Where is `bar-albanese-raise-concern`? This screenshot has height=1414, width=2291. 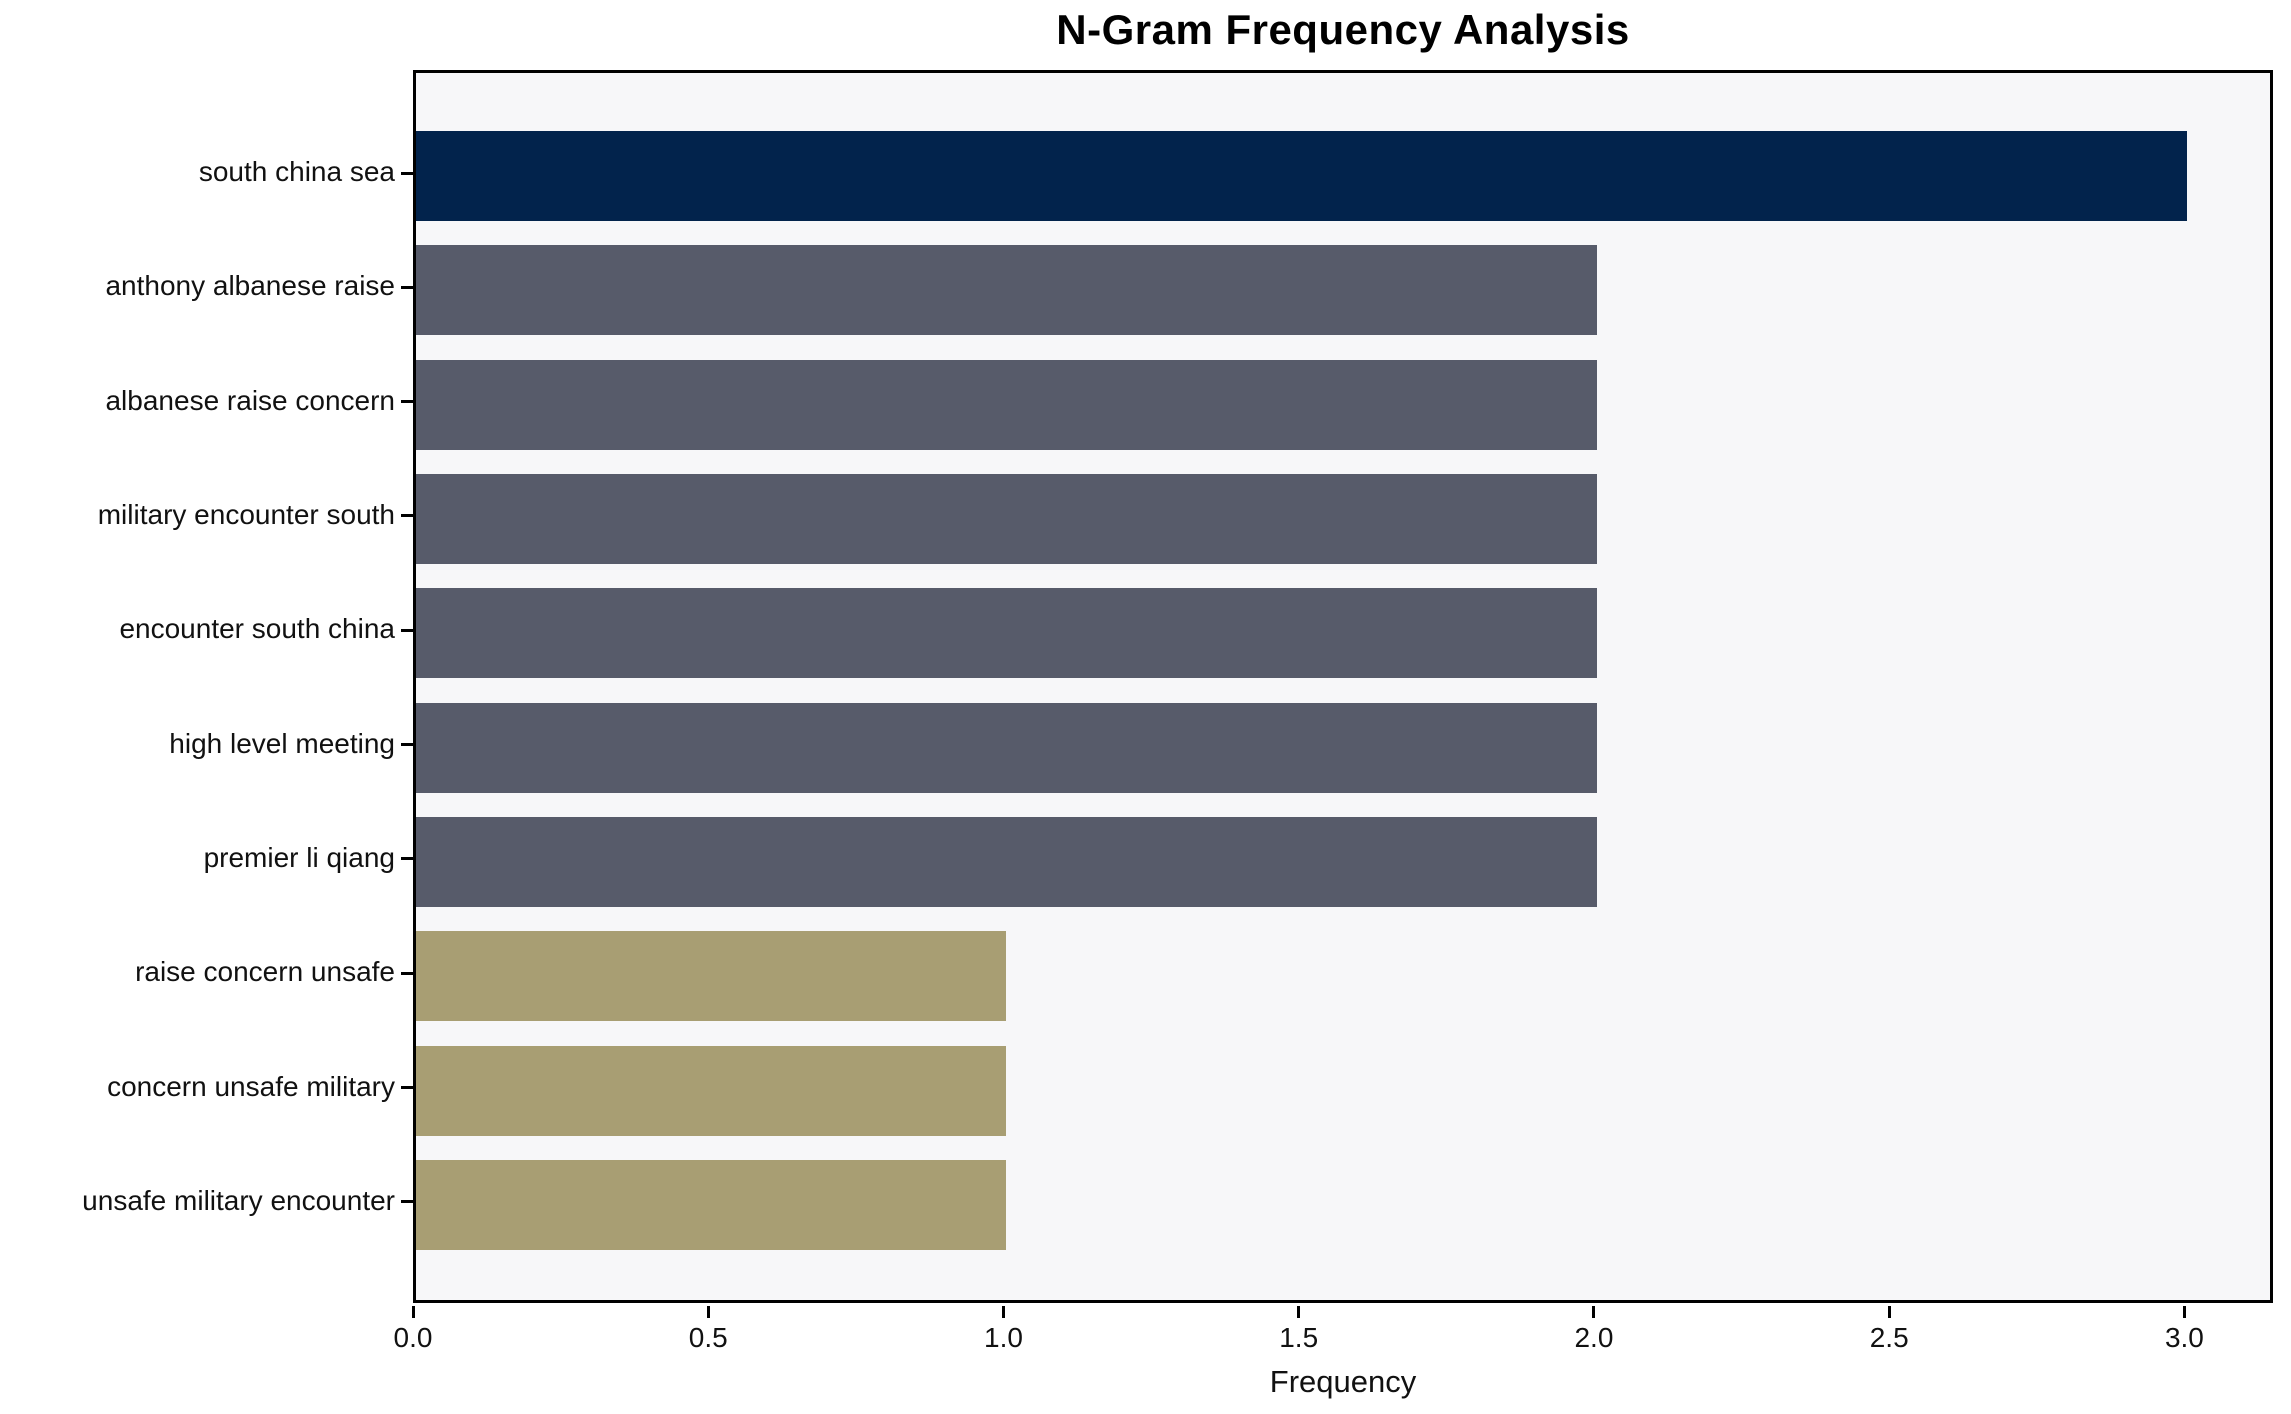 bar-albanese-raise-concern is located at coordinates (1006, 404).